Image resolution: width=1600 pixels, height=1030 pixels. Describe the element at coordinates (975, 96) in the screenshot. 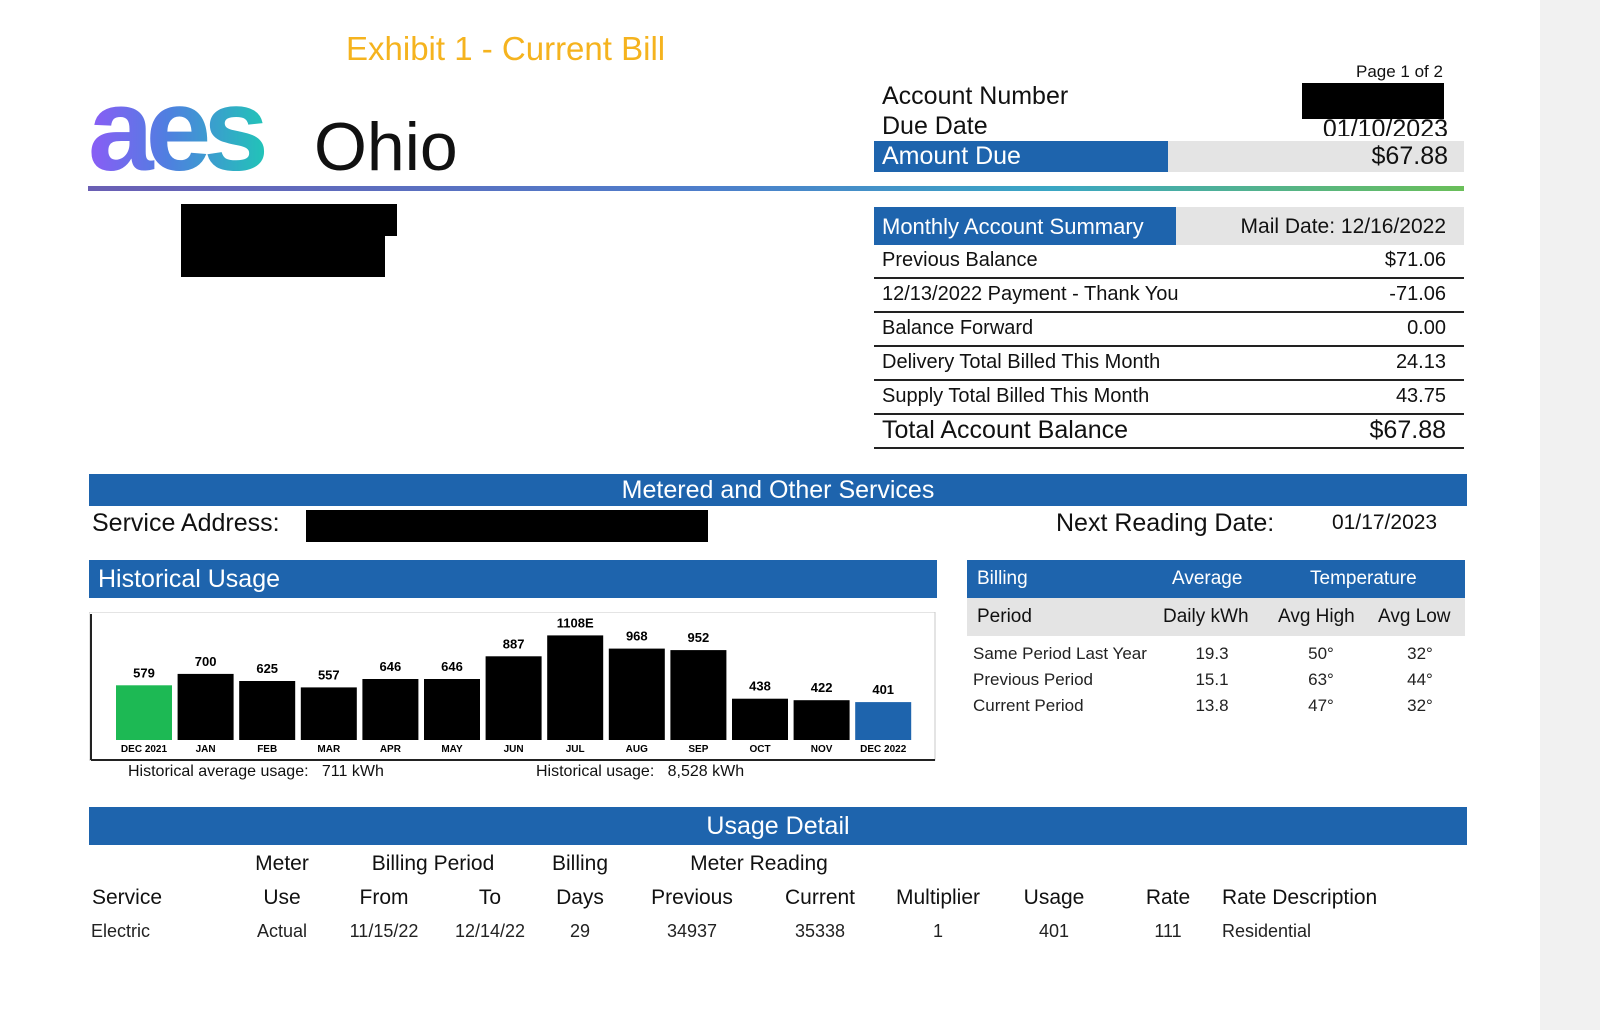

I see `account-number-label: Account Number` at that location.